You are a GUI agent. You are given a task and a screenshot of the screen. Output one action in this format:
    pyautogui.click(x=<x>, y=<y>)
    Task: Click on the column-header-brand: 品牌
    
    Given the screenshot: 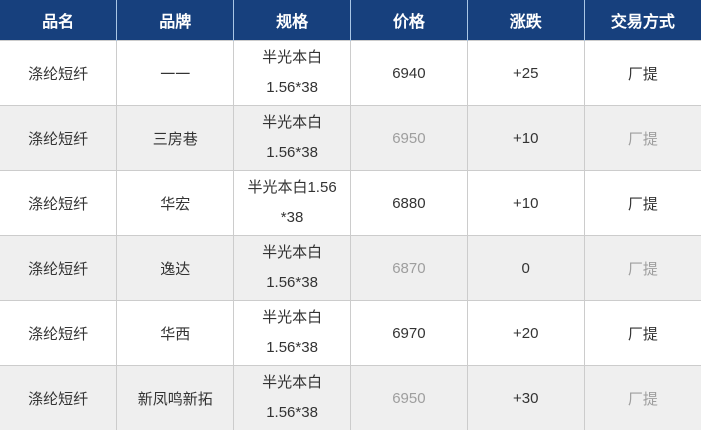 What is the action you would take?
    pyautogui.click(x=175, y=20)
    